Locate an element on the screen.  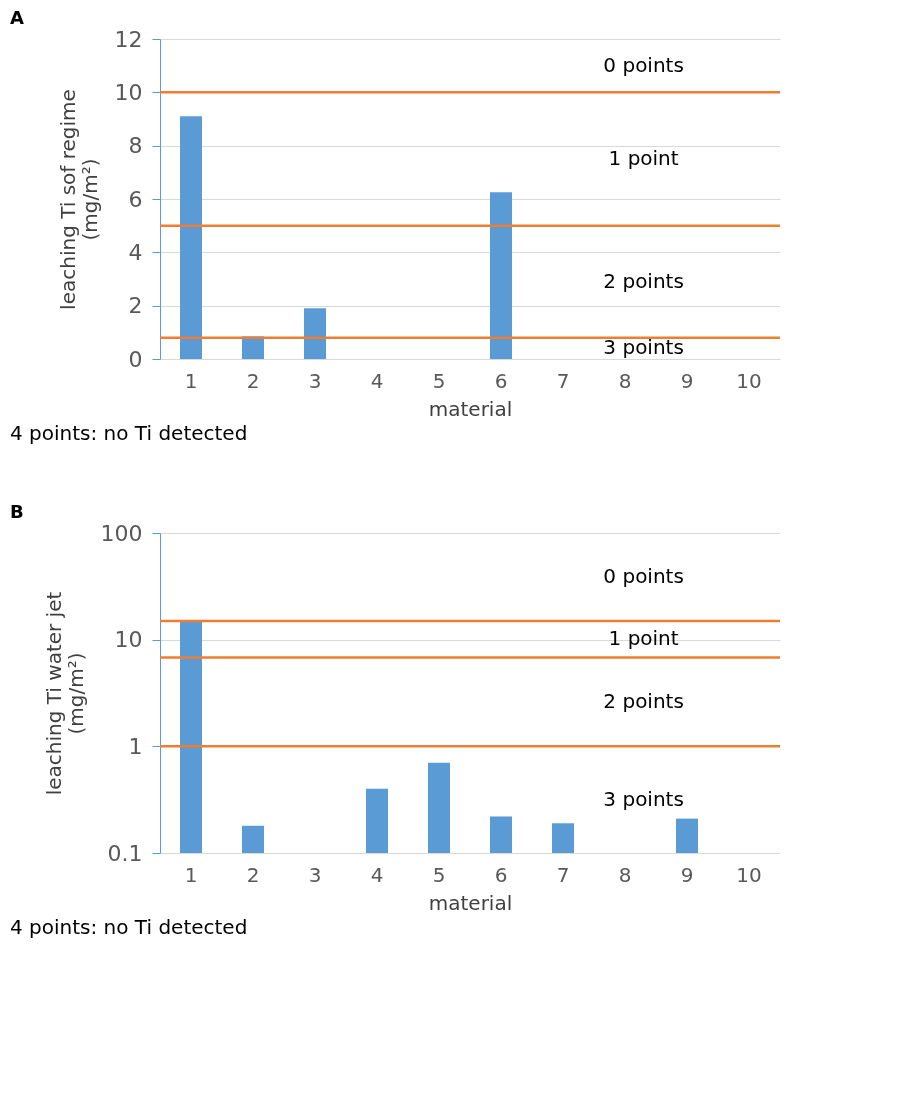
y-tick-label: 8 is located at coordinates (135, 146).